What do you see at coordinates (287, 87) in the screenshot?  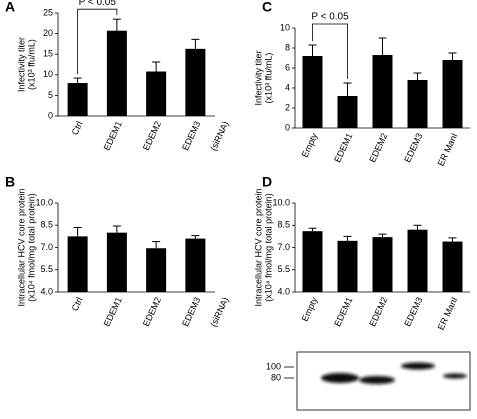 I see `y-tick-label: 4` at bounding box center [287, 87].